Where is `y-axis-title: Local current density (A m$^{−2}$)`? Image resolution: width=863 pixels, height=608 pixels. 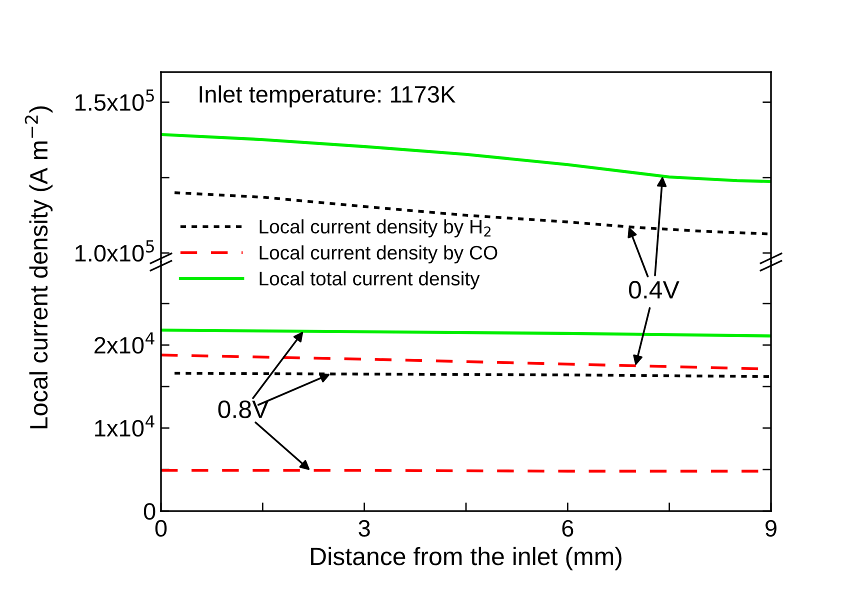
y-axis-title: Local current density (A m$^{−2}$) is located at coordinates (38, 267).